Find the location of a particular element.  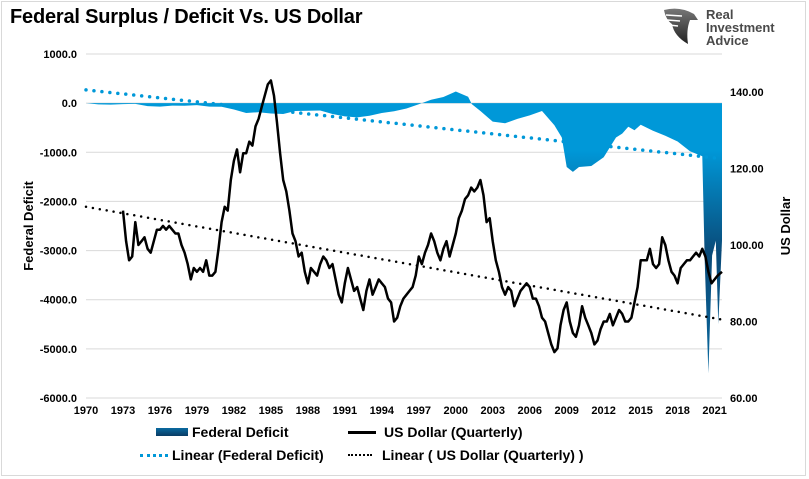

legend-item-us-dollar: US Dollar (Quarterly) is located at coordinates (435, 432).